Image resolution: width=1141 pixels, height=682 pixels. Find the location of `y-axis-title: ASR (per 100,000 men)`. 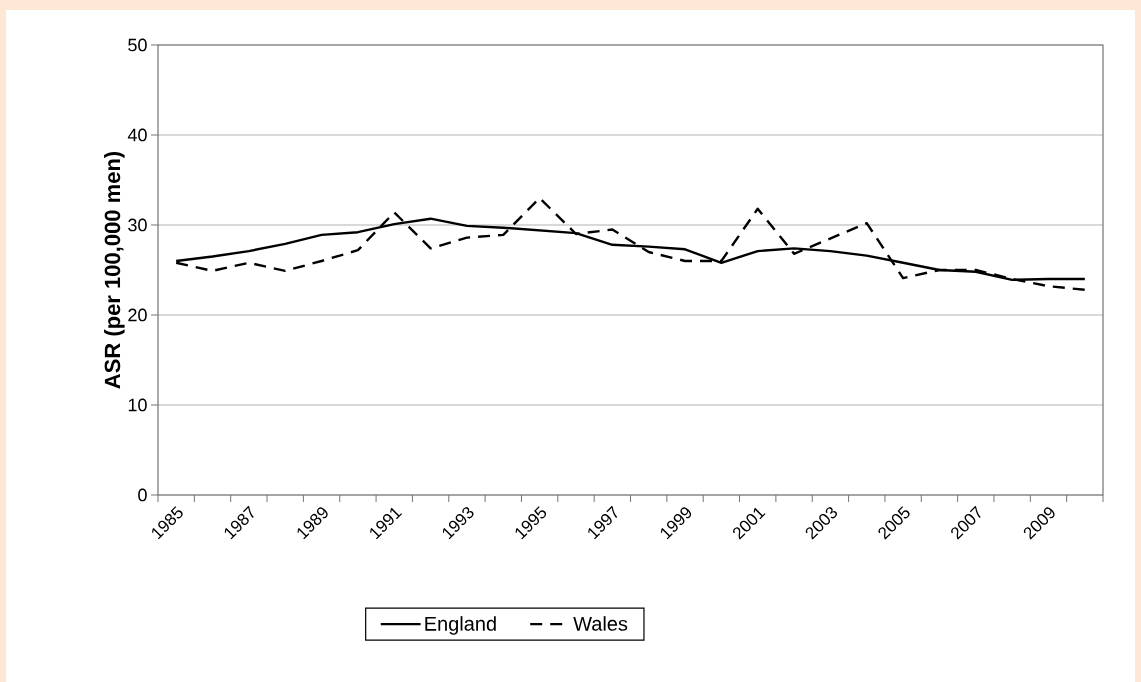

y-axis-title: ASR (per 100,000 men) is located at coordinates (114, 270).